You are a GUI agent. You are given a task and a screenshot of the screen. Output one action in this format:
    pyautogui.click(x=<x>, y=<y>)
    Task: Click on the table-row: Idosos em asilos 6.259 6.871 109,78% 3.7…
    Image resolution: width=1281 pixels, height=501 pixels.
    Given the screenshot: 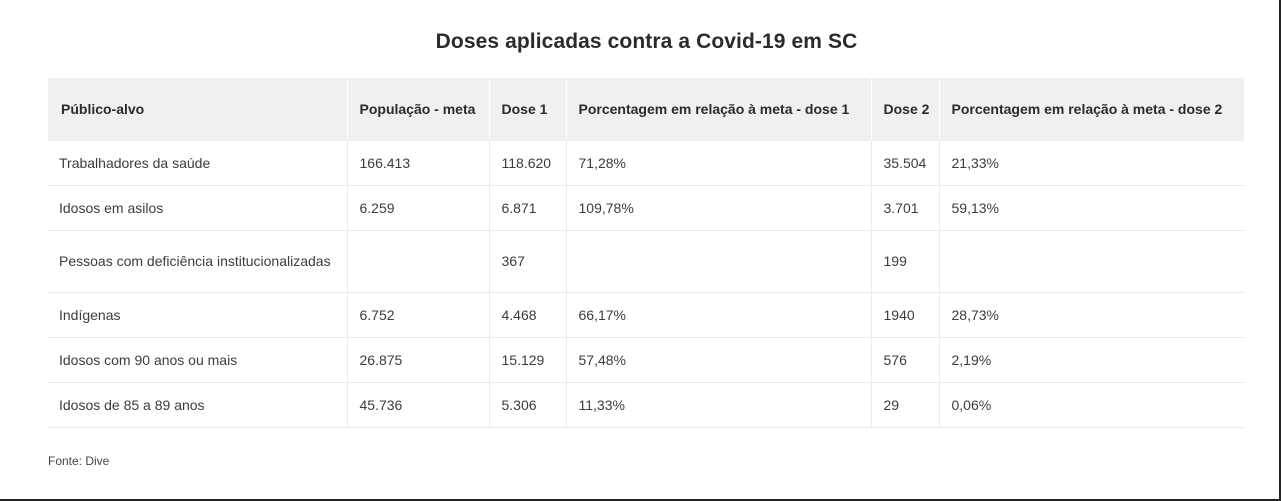 What is the action you would take?
    pyautogui.click(x=646, y=208)
    